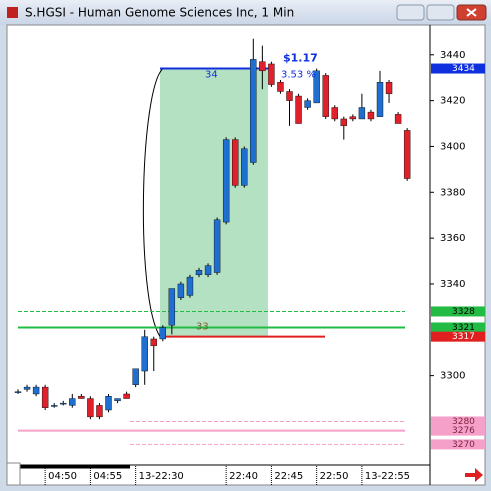 The width and height of the screenshot is (491, 491). I want to click on y-tick-label: 3440, so click(452, 55).